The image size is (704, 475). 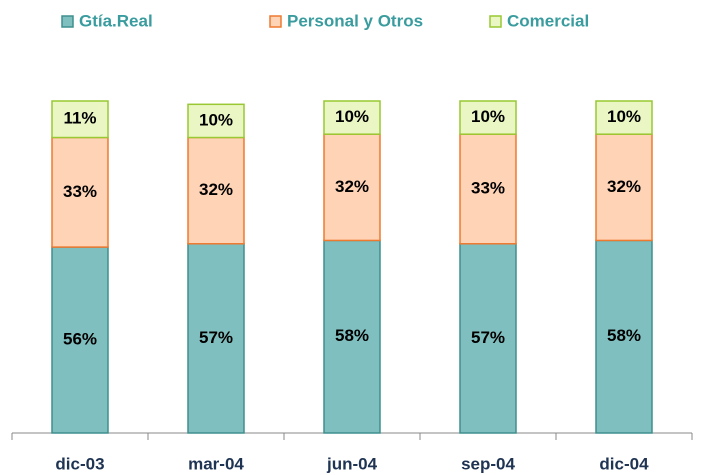 I want to click on legend-label: Gtía.Real, so click(x=116, y=20).